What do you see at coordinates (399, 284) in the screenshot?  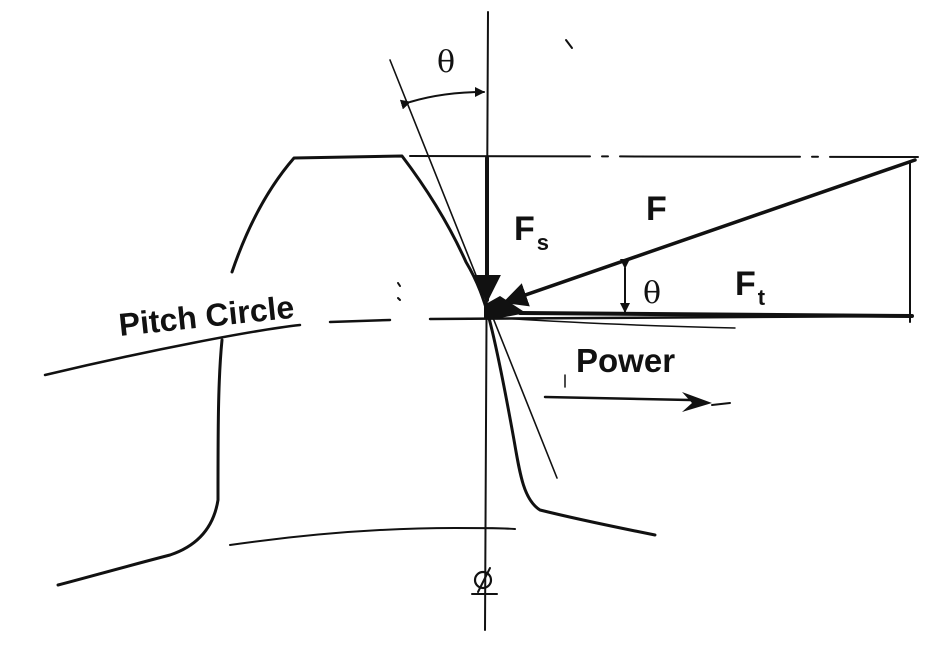 I see `stray-mark-fs` at bounding box center [399, 284].